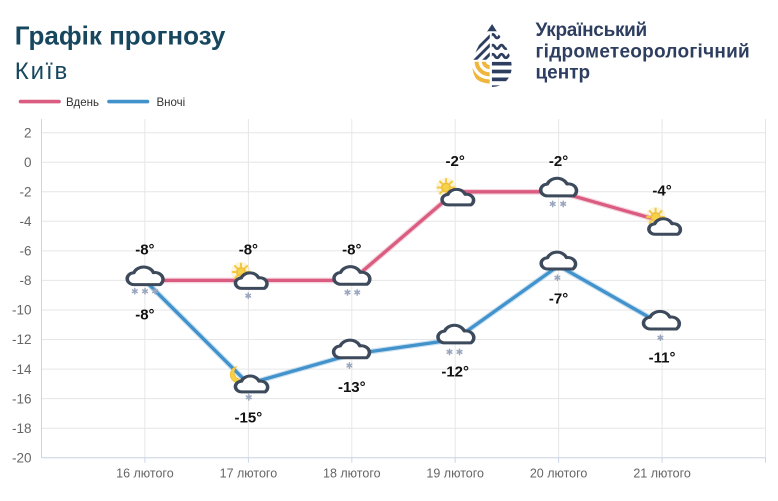 The height and width of the screenshot is (501, 778). I want to click on svg-text: центр, so click(563, 72).